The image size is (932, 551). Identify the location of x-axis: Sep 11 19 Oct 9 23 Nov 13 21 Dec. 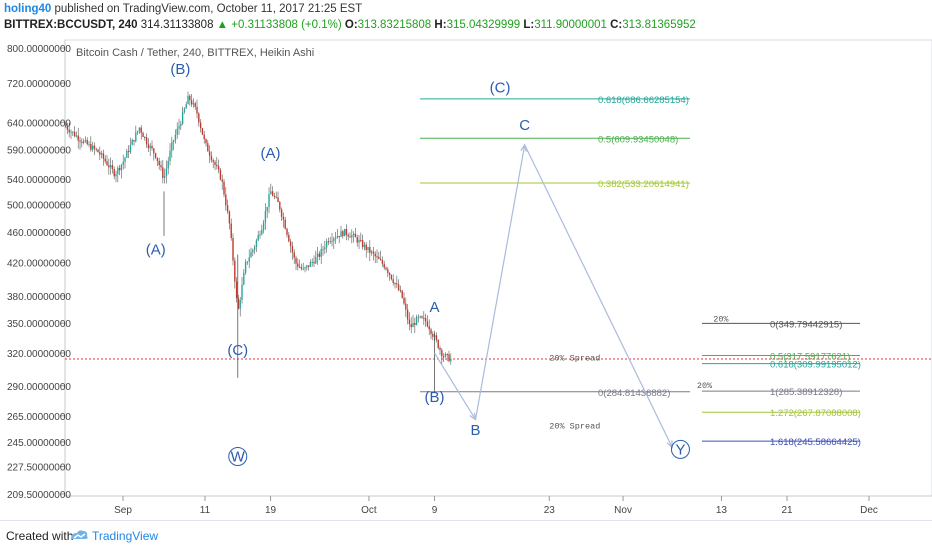
(496, 506).